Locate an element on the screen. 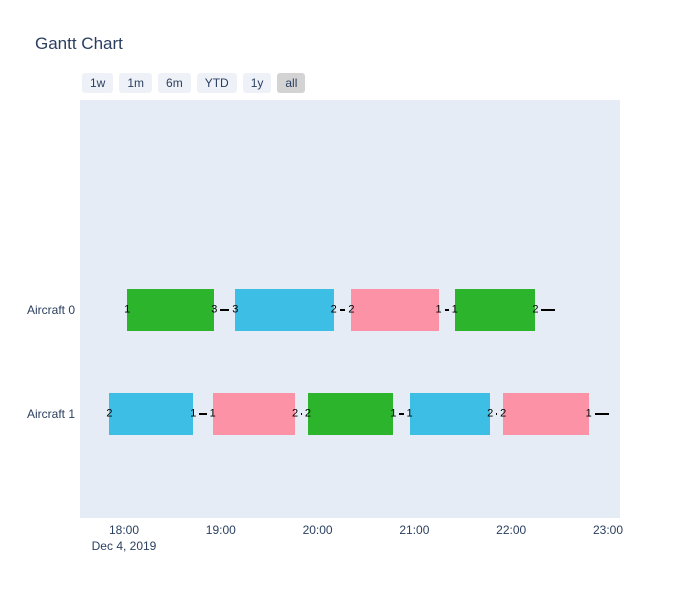 The width and height of the screenshot is (700, 600). range-button-ytd: YTD is located at coordinates (216, 83).